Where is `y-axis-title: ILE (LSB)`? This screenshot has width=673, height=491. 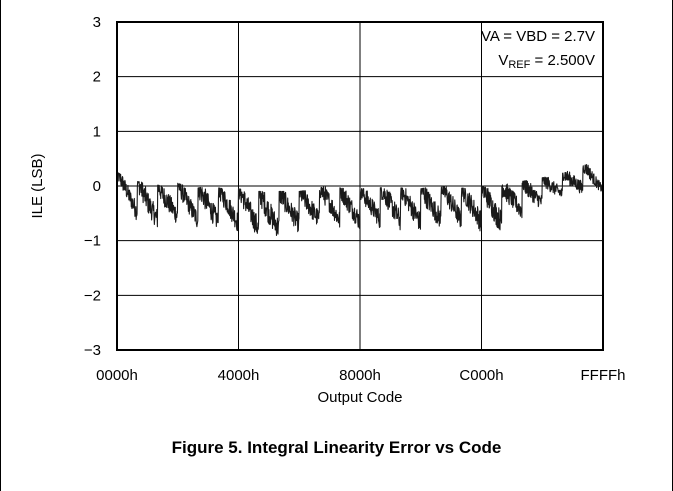
y-axis-title: ILE (LSB) is located at coordinates (37, 185).